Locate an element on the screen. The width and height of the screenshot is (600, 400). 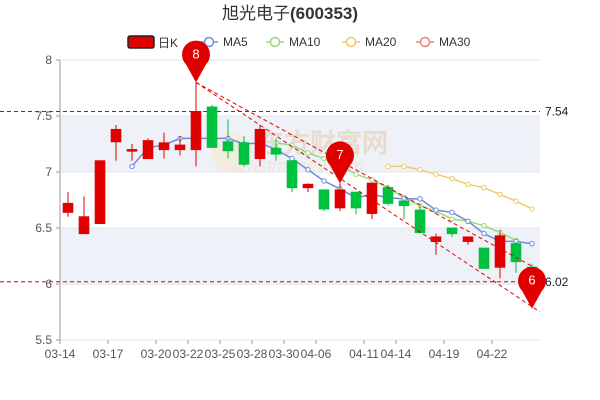
marker-pin: 7 is located at coordinates (340, 162).